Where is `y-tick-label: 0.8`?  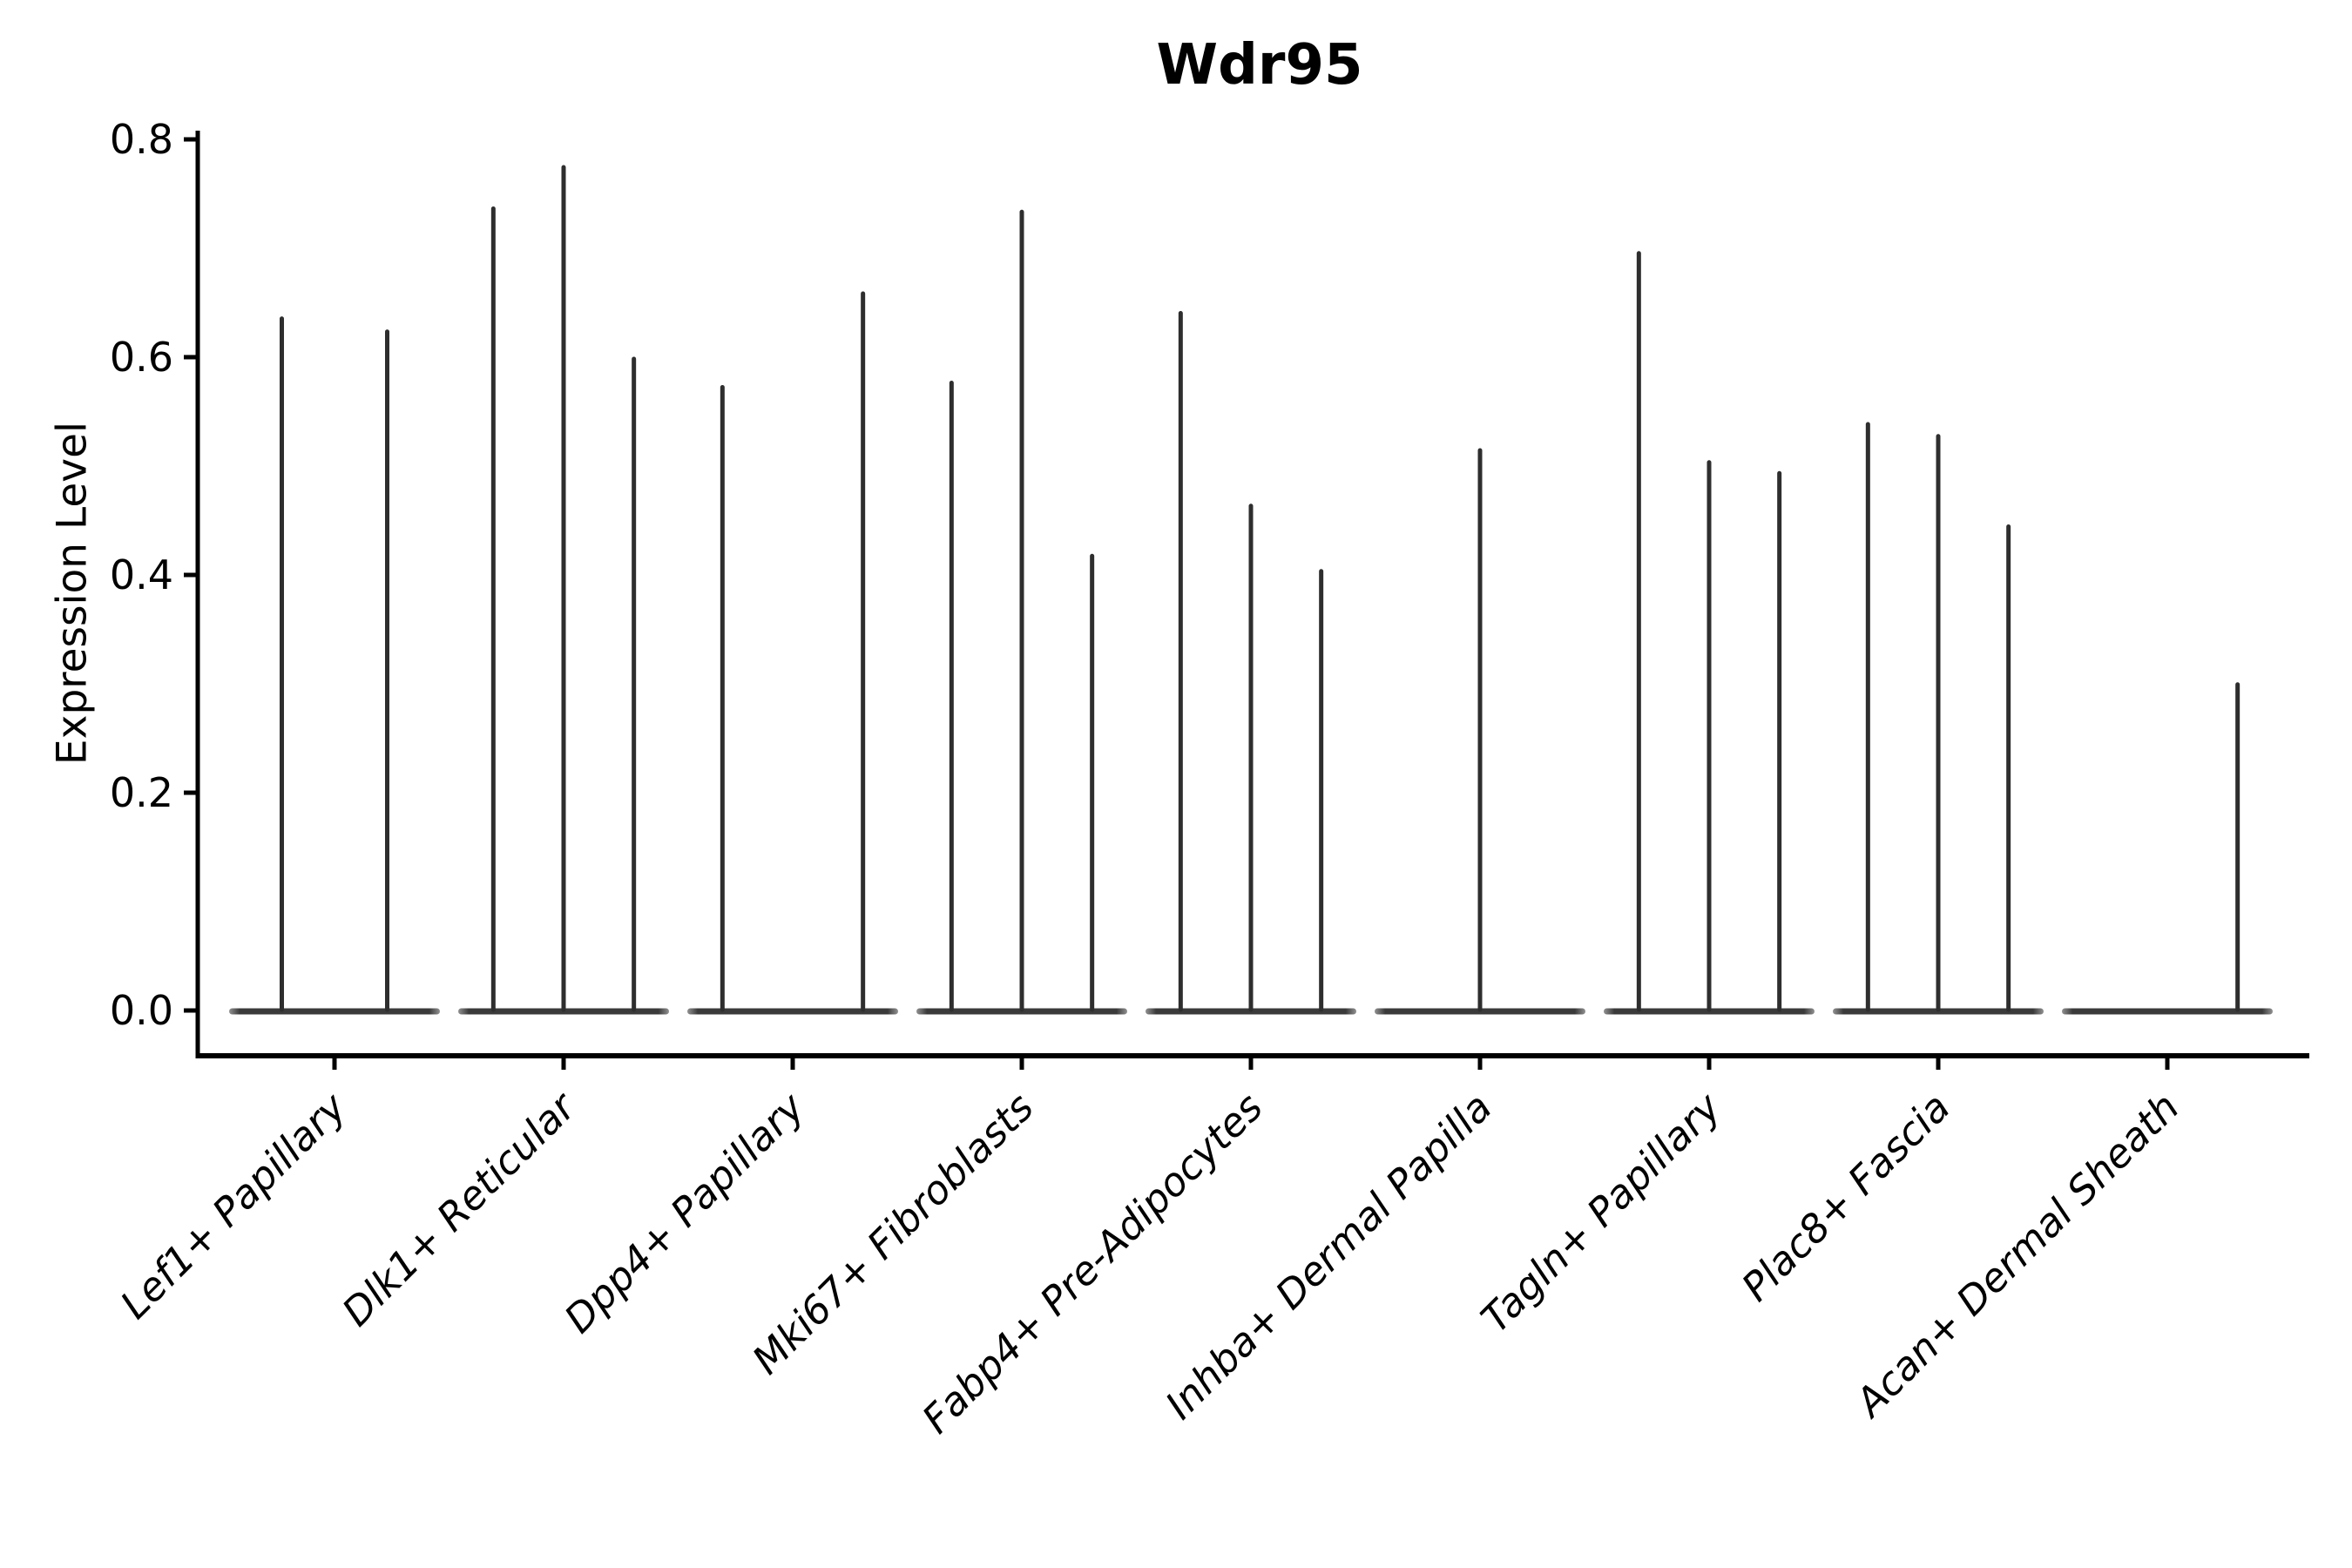 y-tick-label: 0.8 is located at coordinates (141, 139).